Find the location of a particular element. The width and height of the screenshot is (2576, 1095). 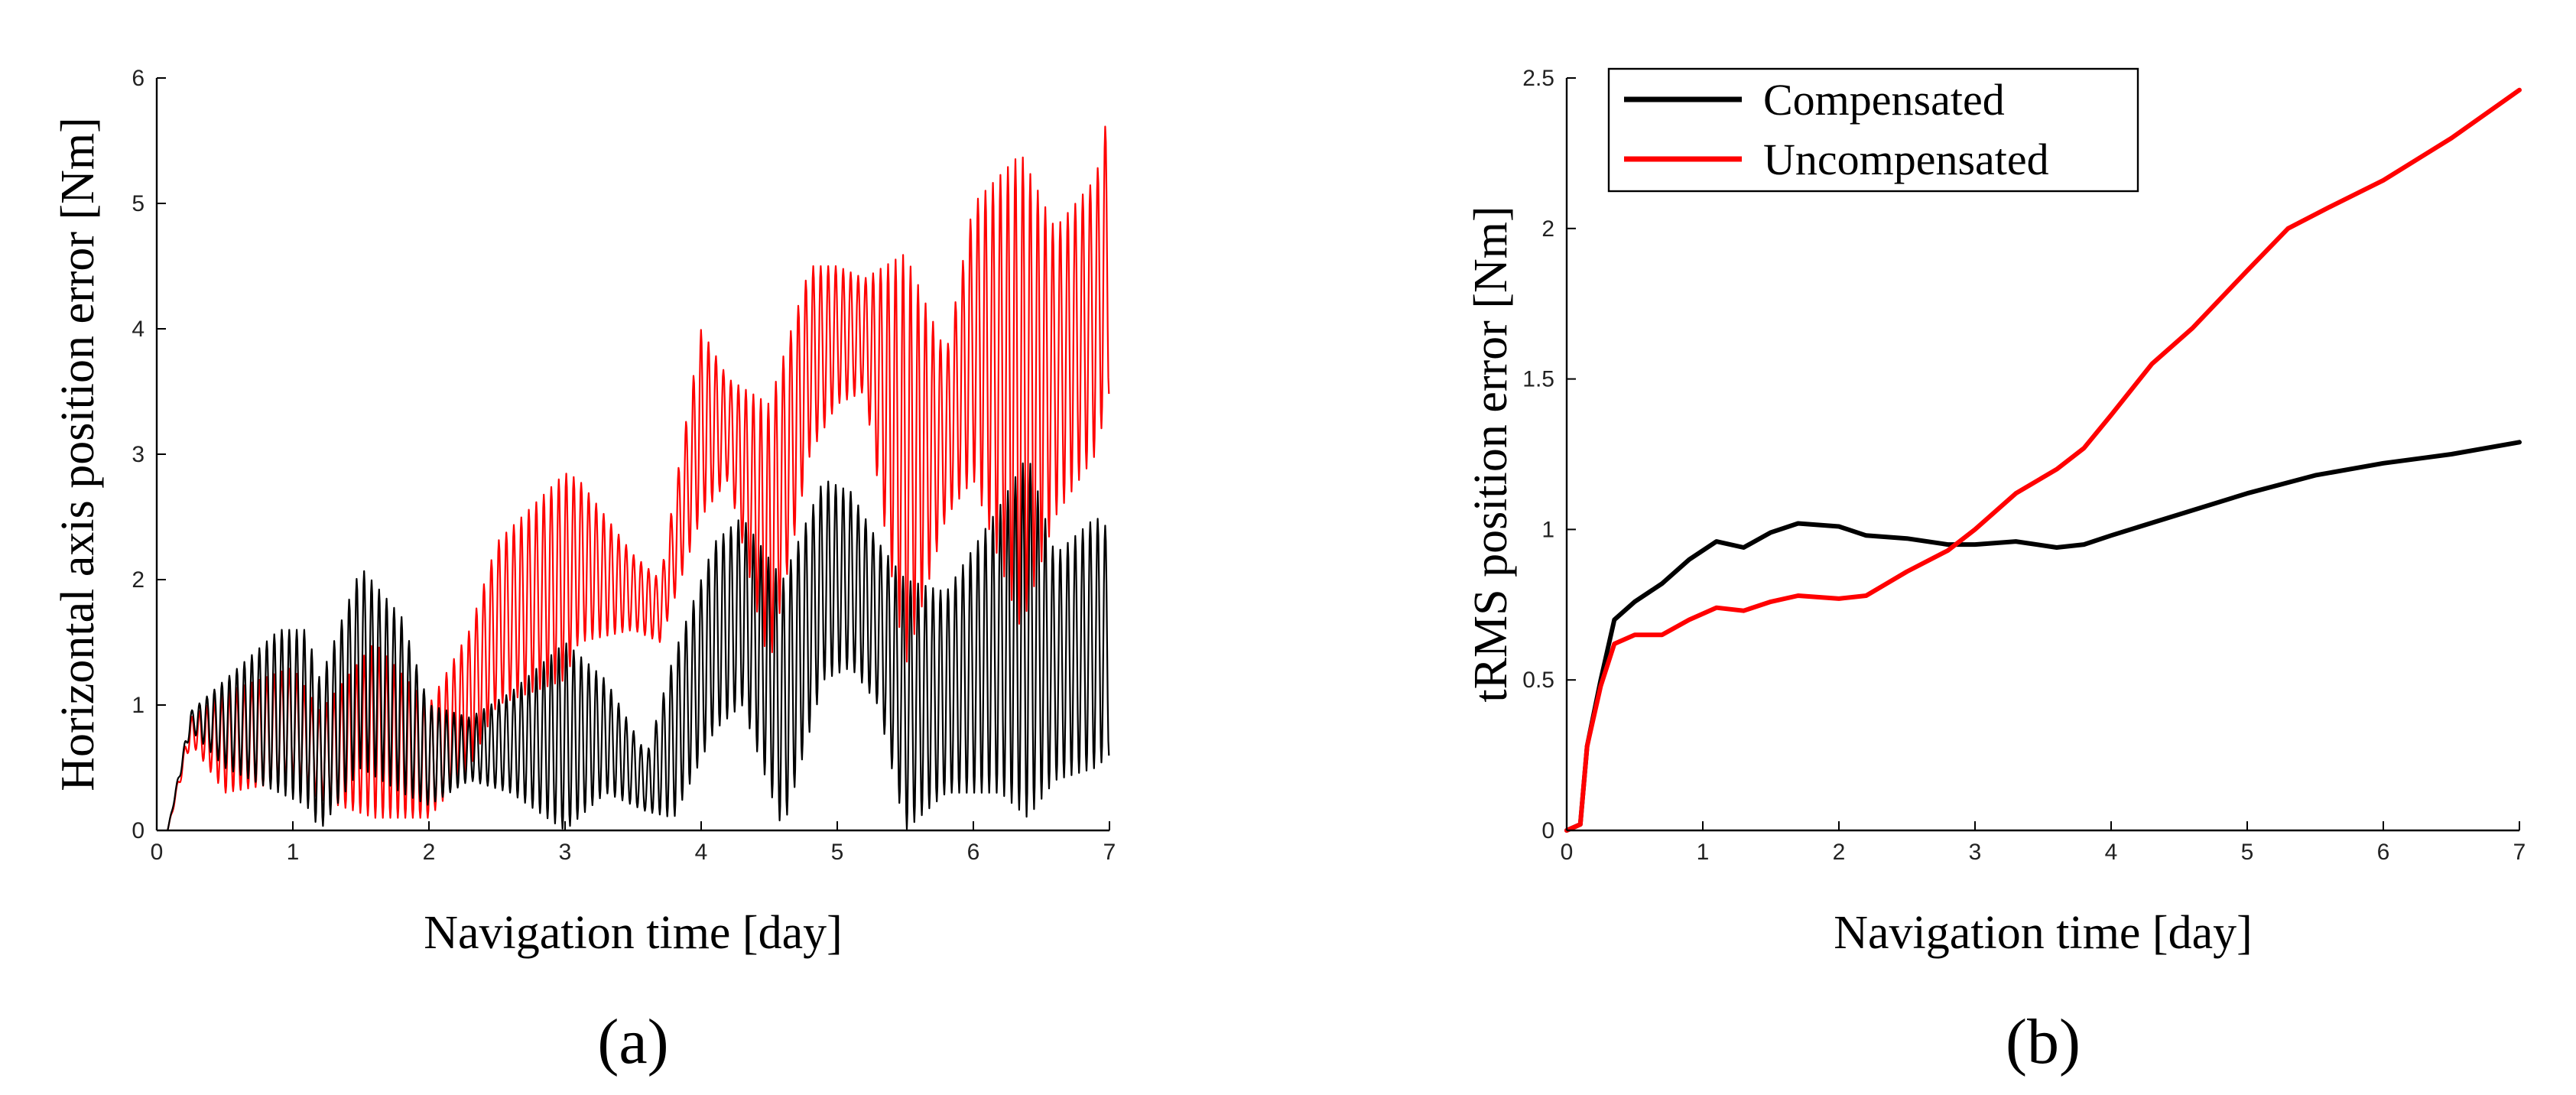

panel-b-x-tick-label: 6 is located at coordinates (2384, 853).